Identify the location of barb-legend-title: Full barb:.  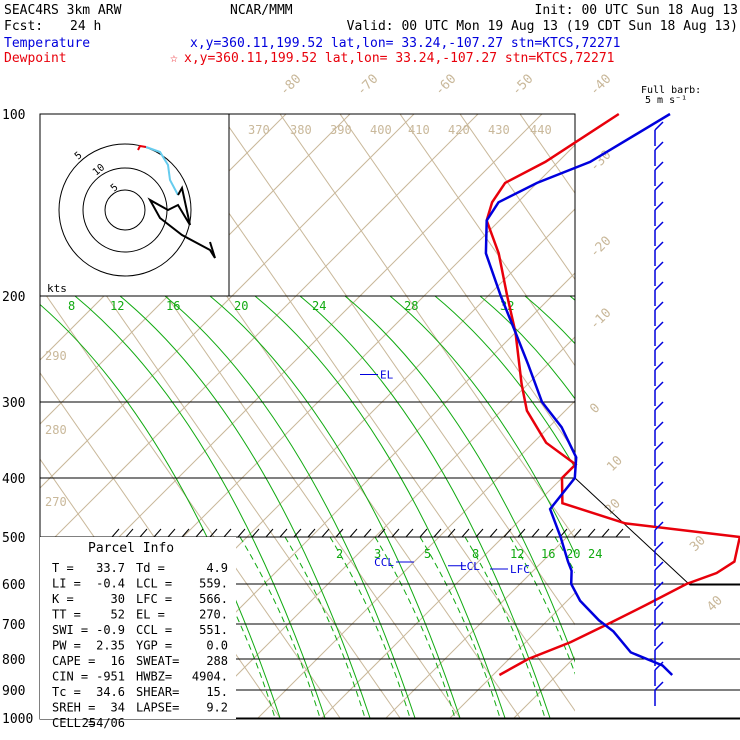
(671, 90).